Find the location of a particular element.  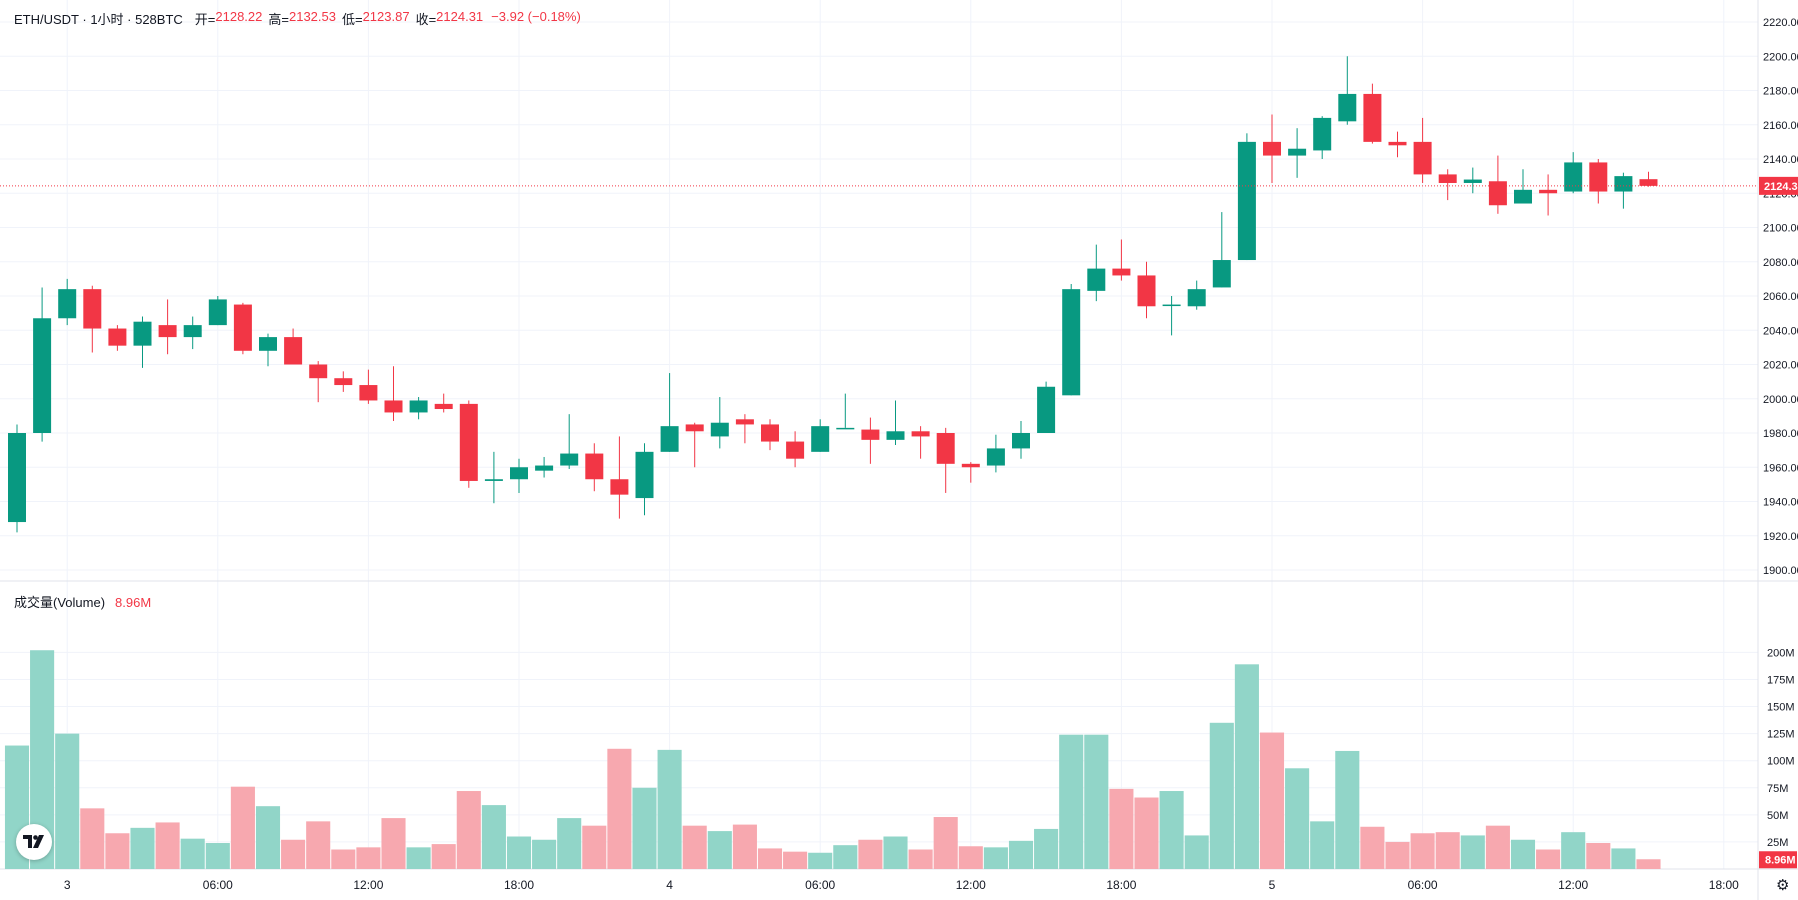

price-tick-label: 2080.00 is located at coordinates (1780, 263).